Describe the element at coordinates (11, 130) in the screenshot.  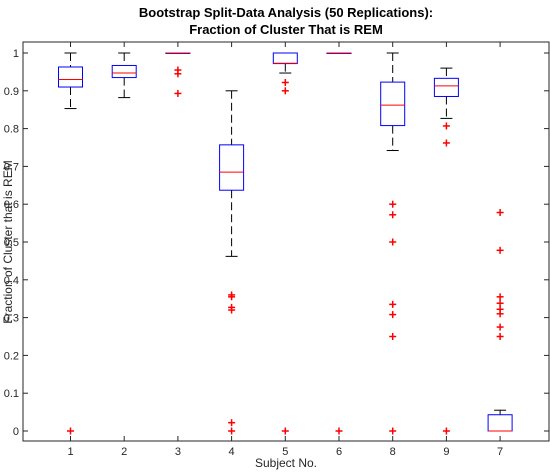
I see `y-tick-label: 0.8` at that location.